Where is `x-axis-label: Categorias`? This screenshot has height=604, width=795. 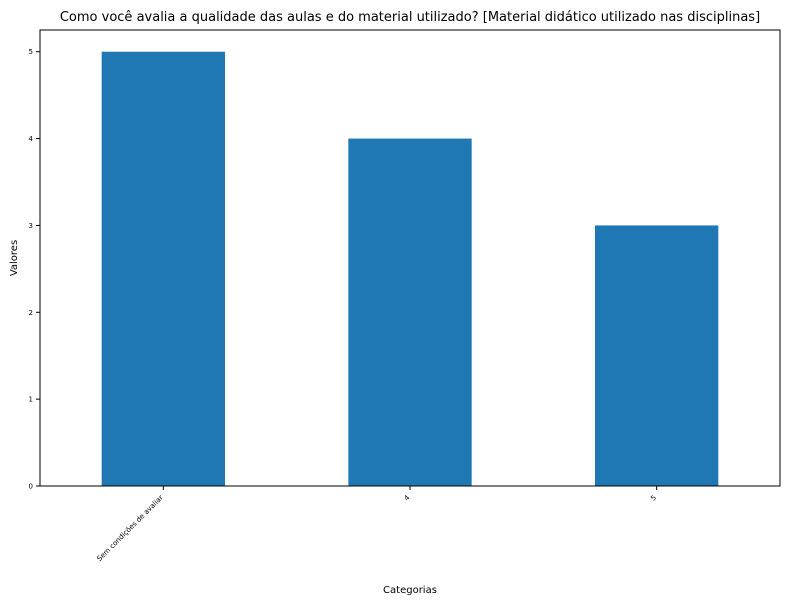 x-axis-label: Categorias is located at coordinates (410, 590).